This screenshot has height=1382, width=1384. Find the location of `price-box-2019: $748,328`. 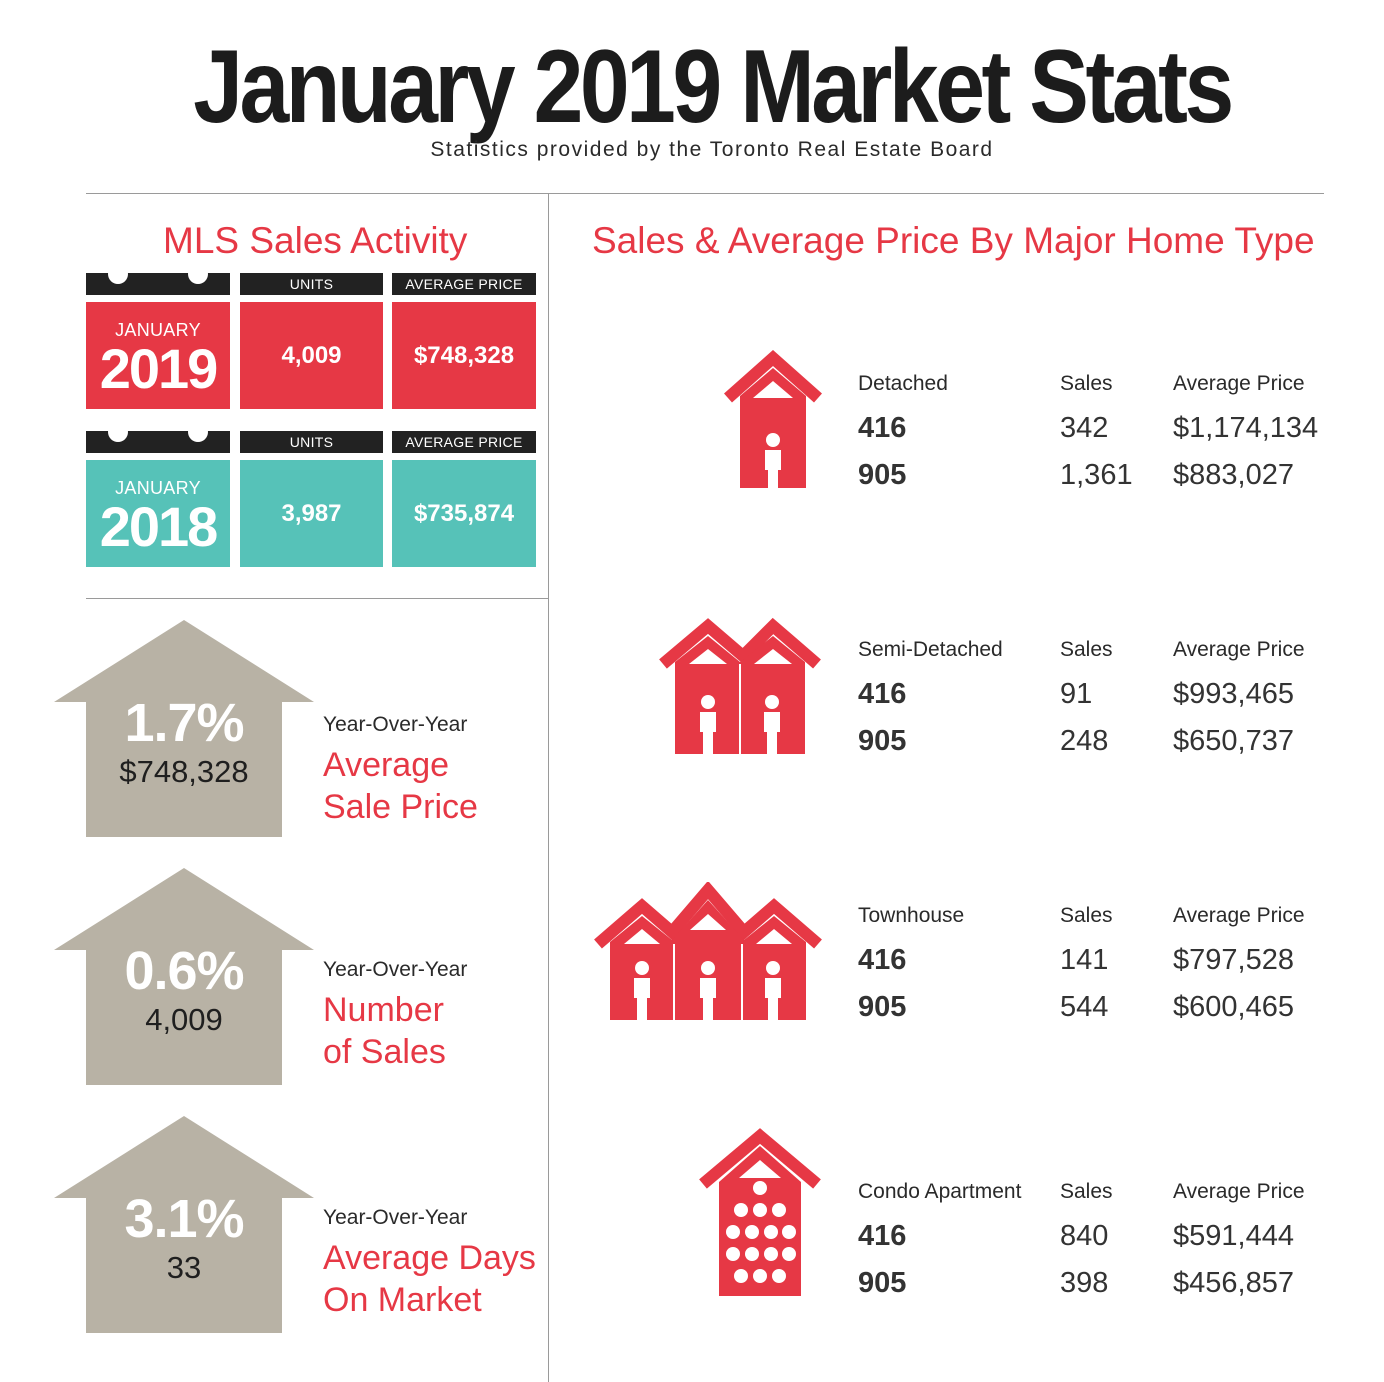

price-box-2019: $748,328 is located at coordinates (464, 355).